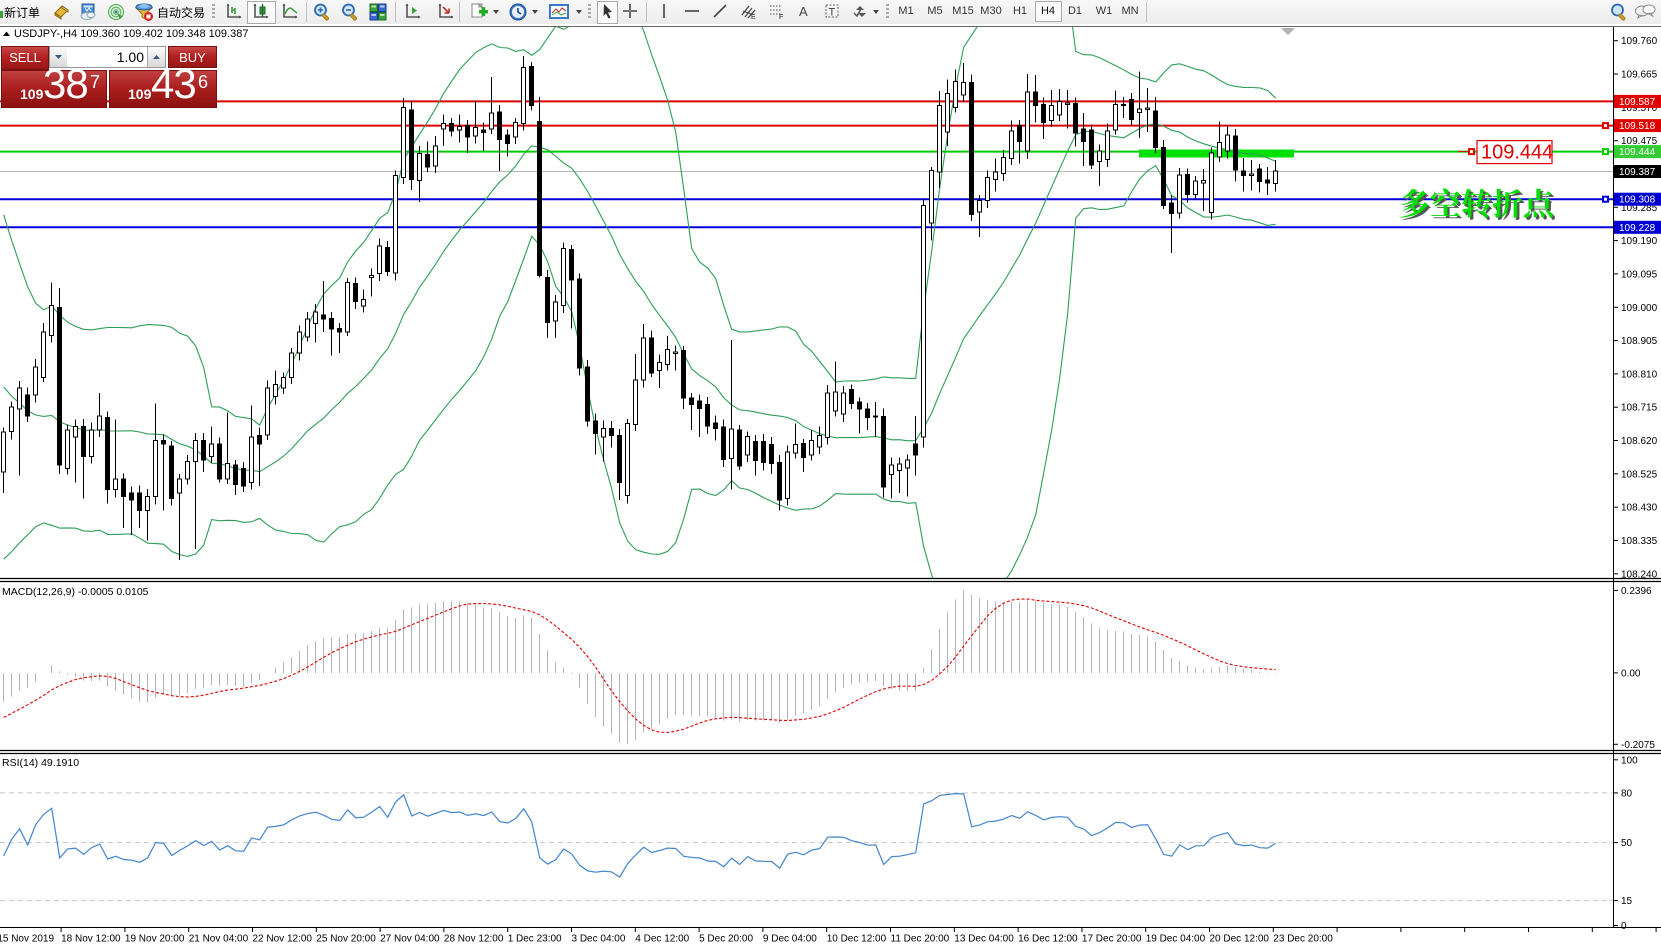 The width and height of the screenshot is (1661, 946). Describe the element at coordinates (790, 939) in the screenshot. I see `svg-text: 9 Dec 04:00` at that location.